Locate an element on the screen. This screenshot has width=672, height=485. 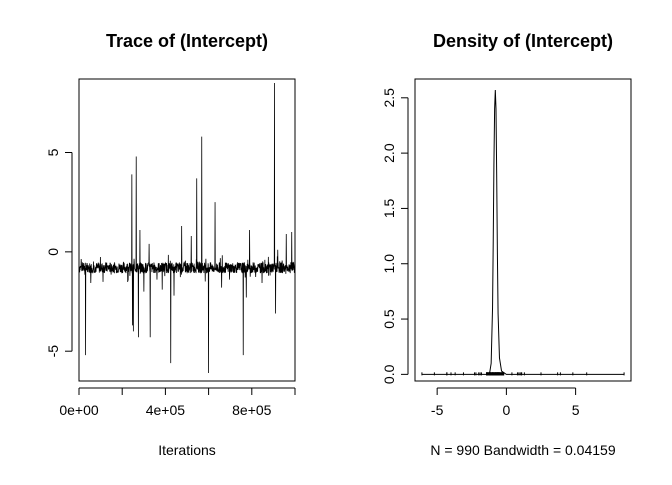
density-x-tick-label: 0 is located at coordinates (506, 410).